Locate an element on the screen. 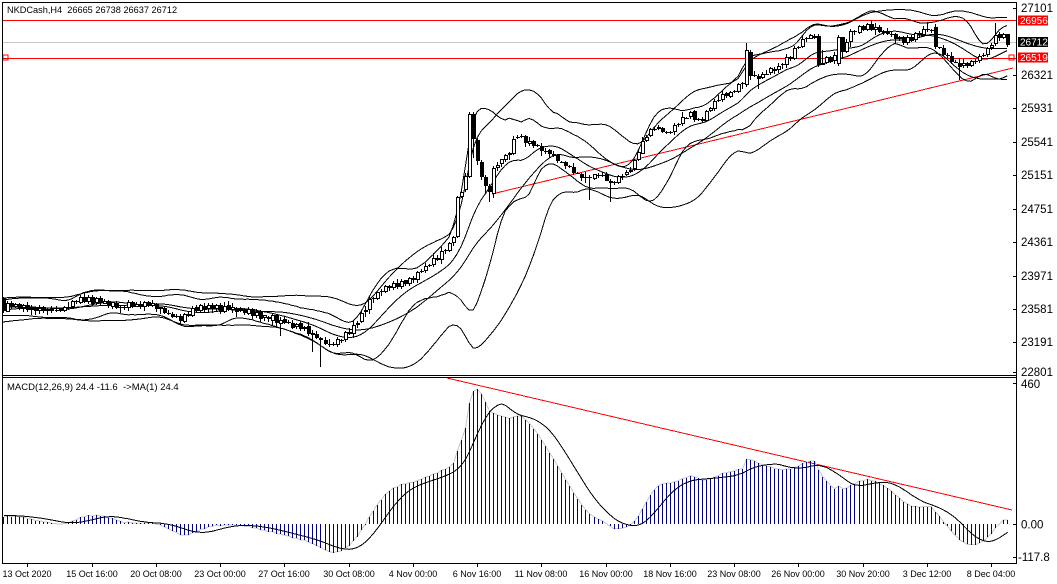  svg-text: 24361 is located at coordinates (1037, 243).